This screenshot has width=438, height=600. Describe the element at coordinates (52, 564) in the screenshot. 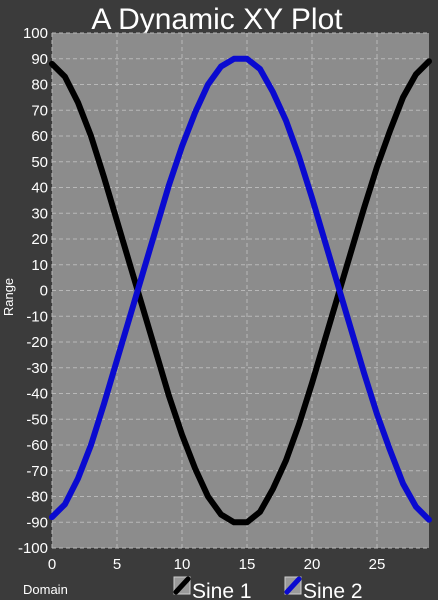

I see `x-tick-label: 0` at that location.